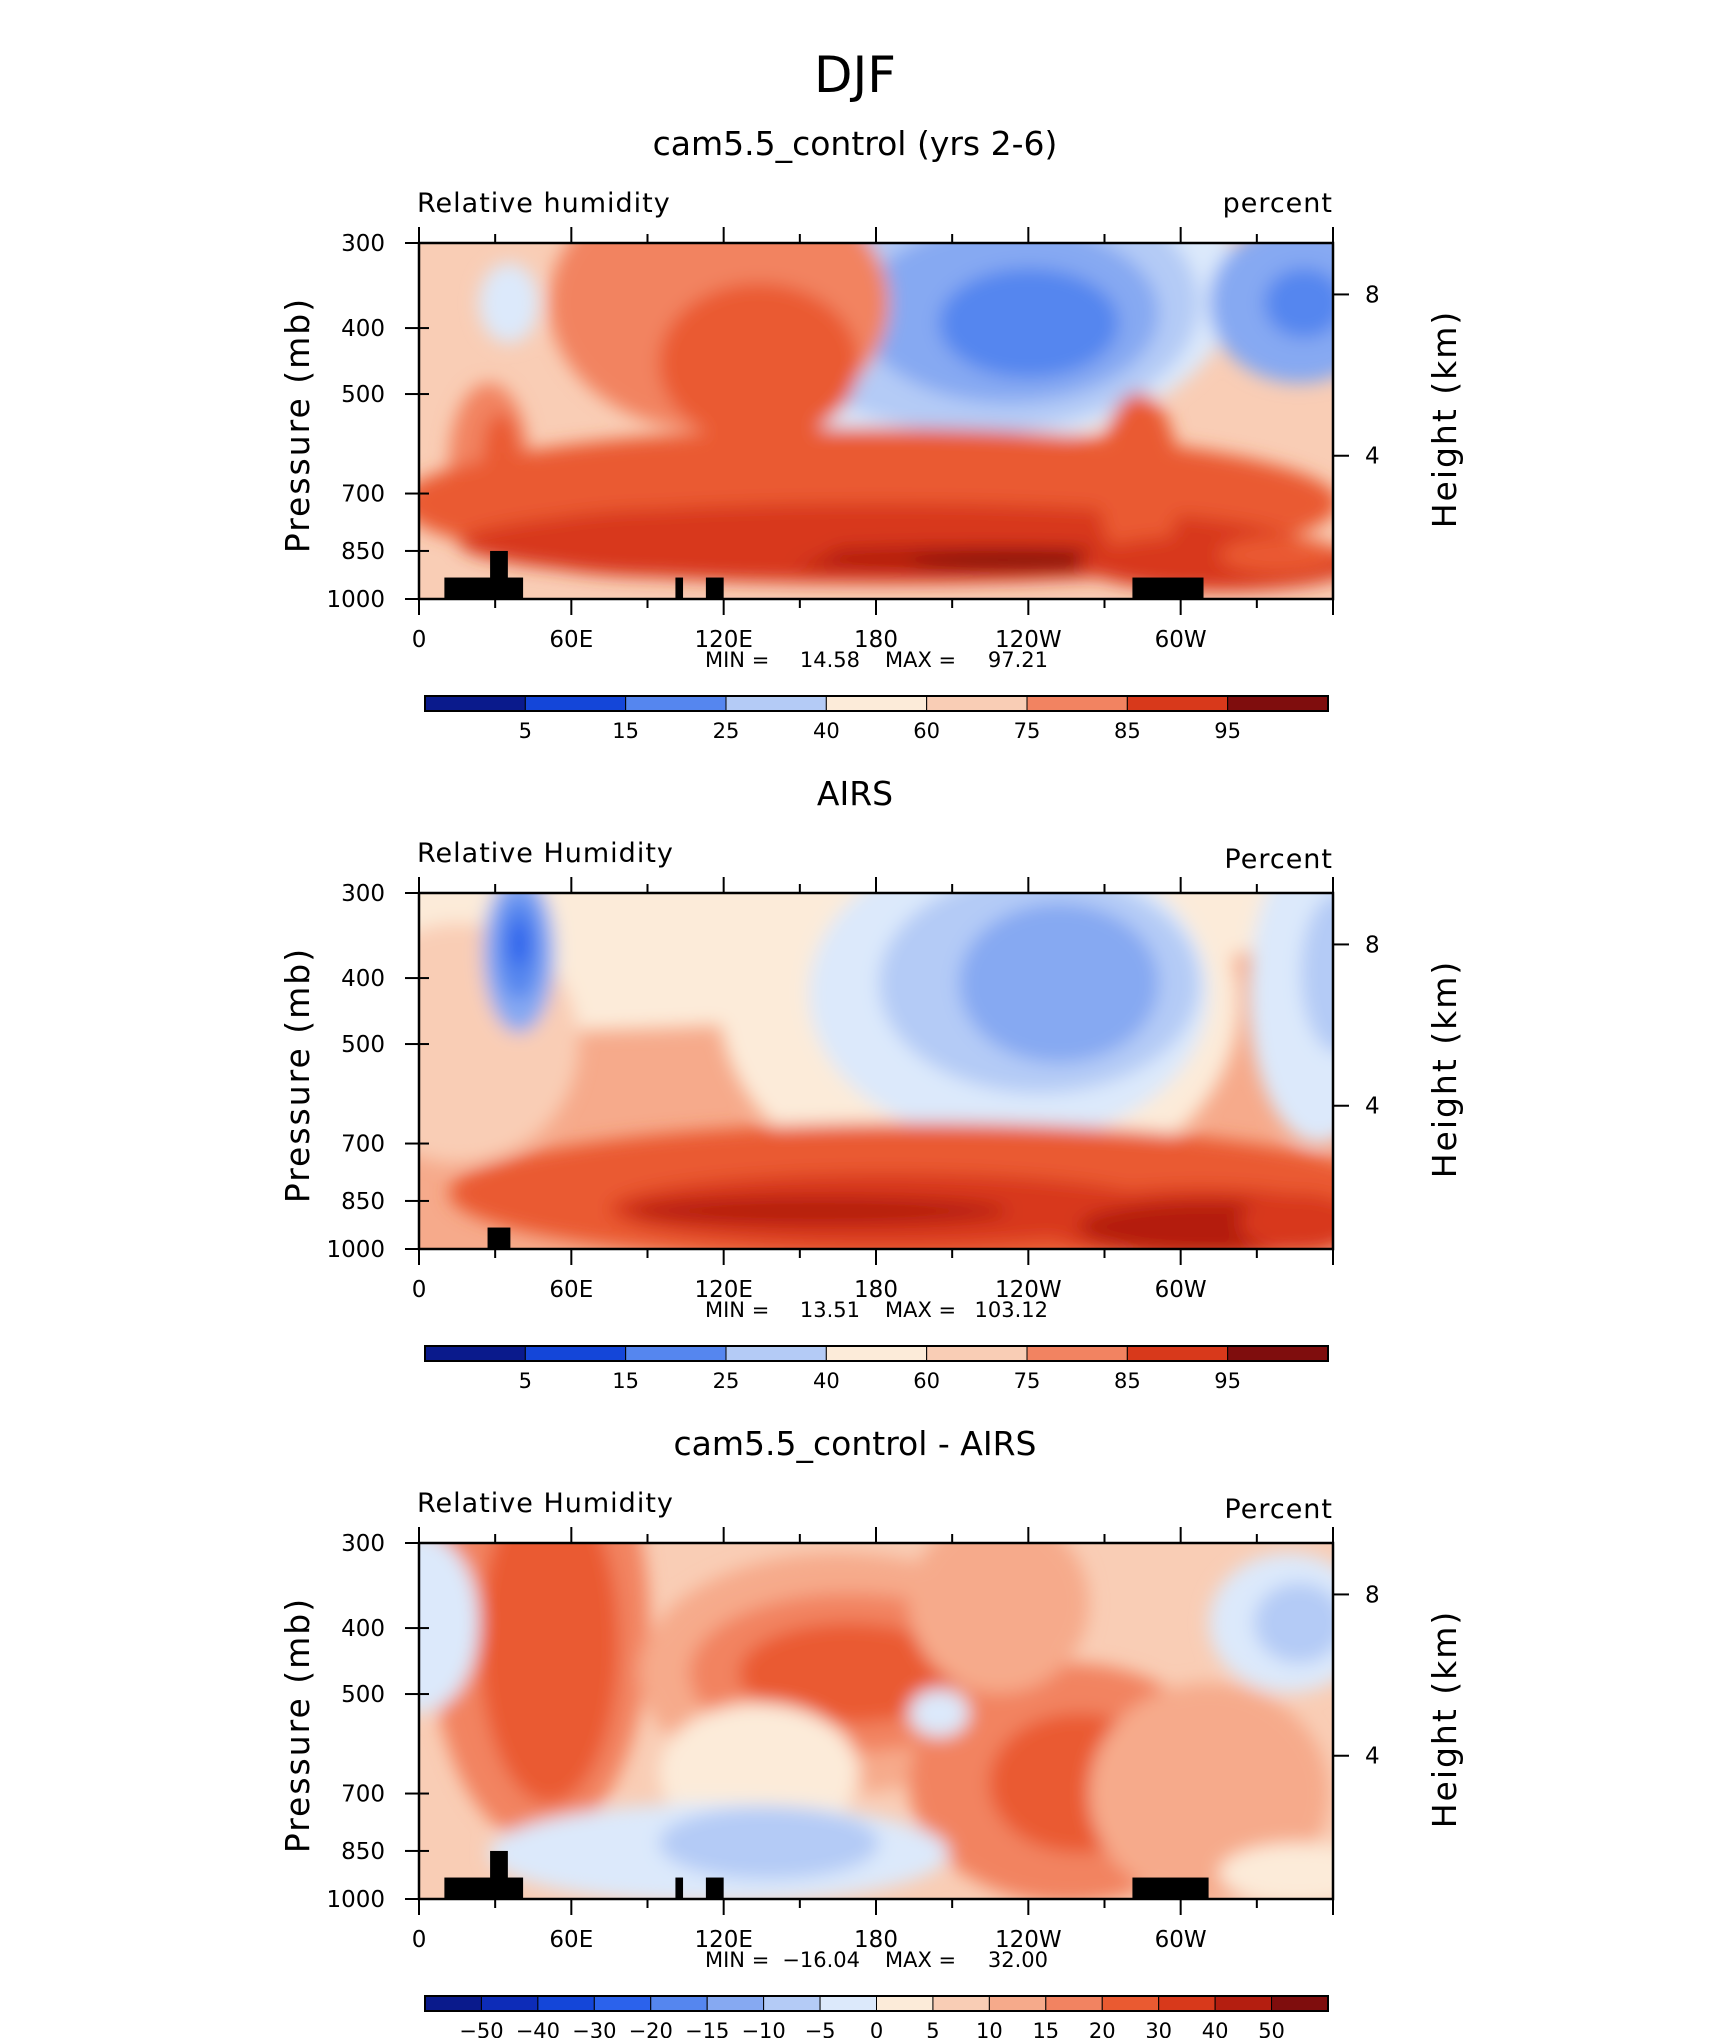 The height and width of the screenshot is (2038, 1710). Describe the element at coordinates (876, 421) in the screenshot. I see `contour-fill` at that location.